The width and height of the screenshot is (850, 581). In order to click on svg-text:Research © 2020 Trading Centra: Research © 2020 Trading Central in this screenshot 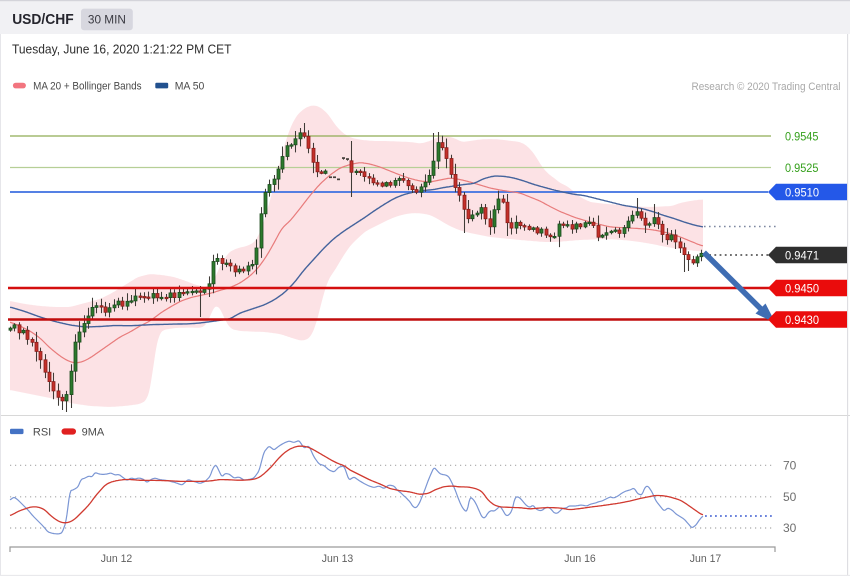, I will do `click(766, 87)`.